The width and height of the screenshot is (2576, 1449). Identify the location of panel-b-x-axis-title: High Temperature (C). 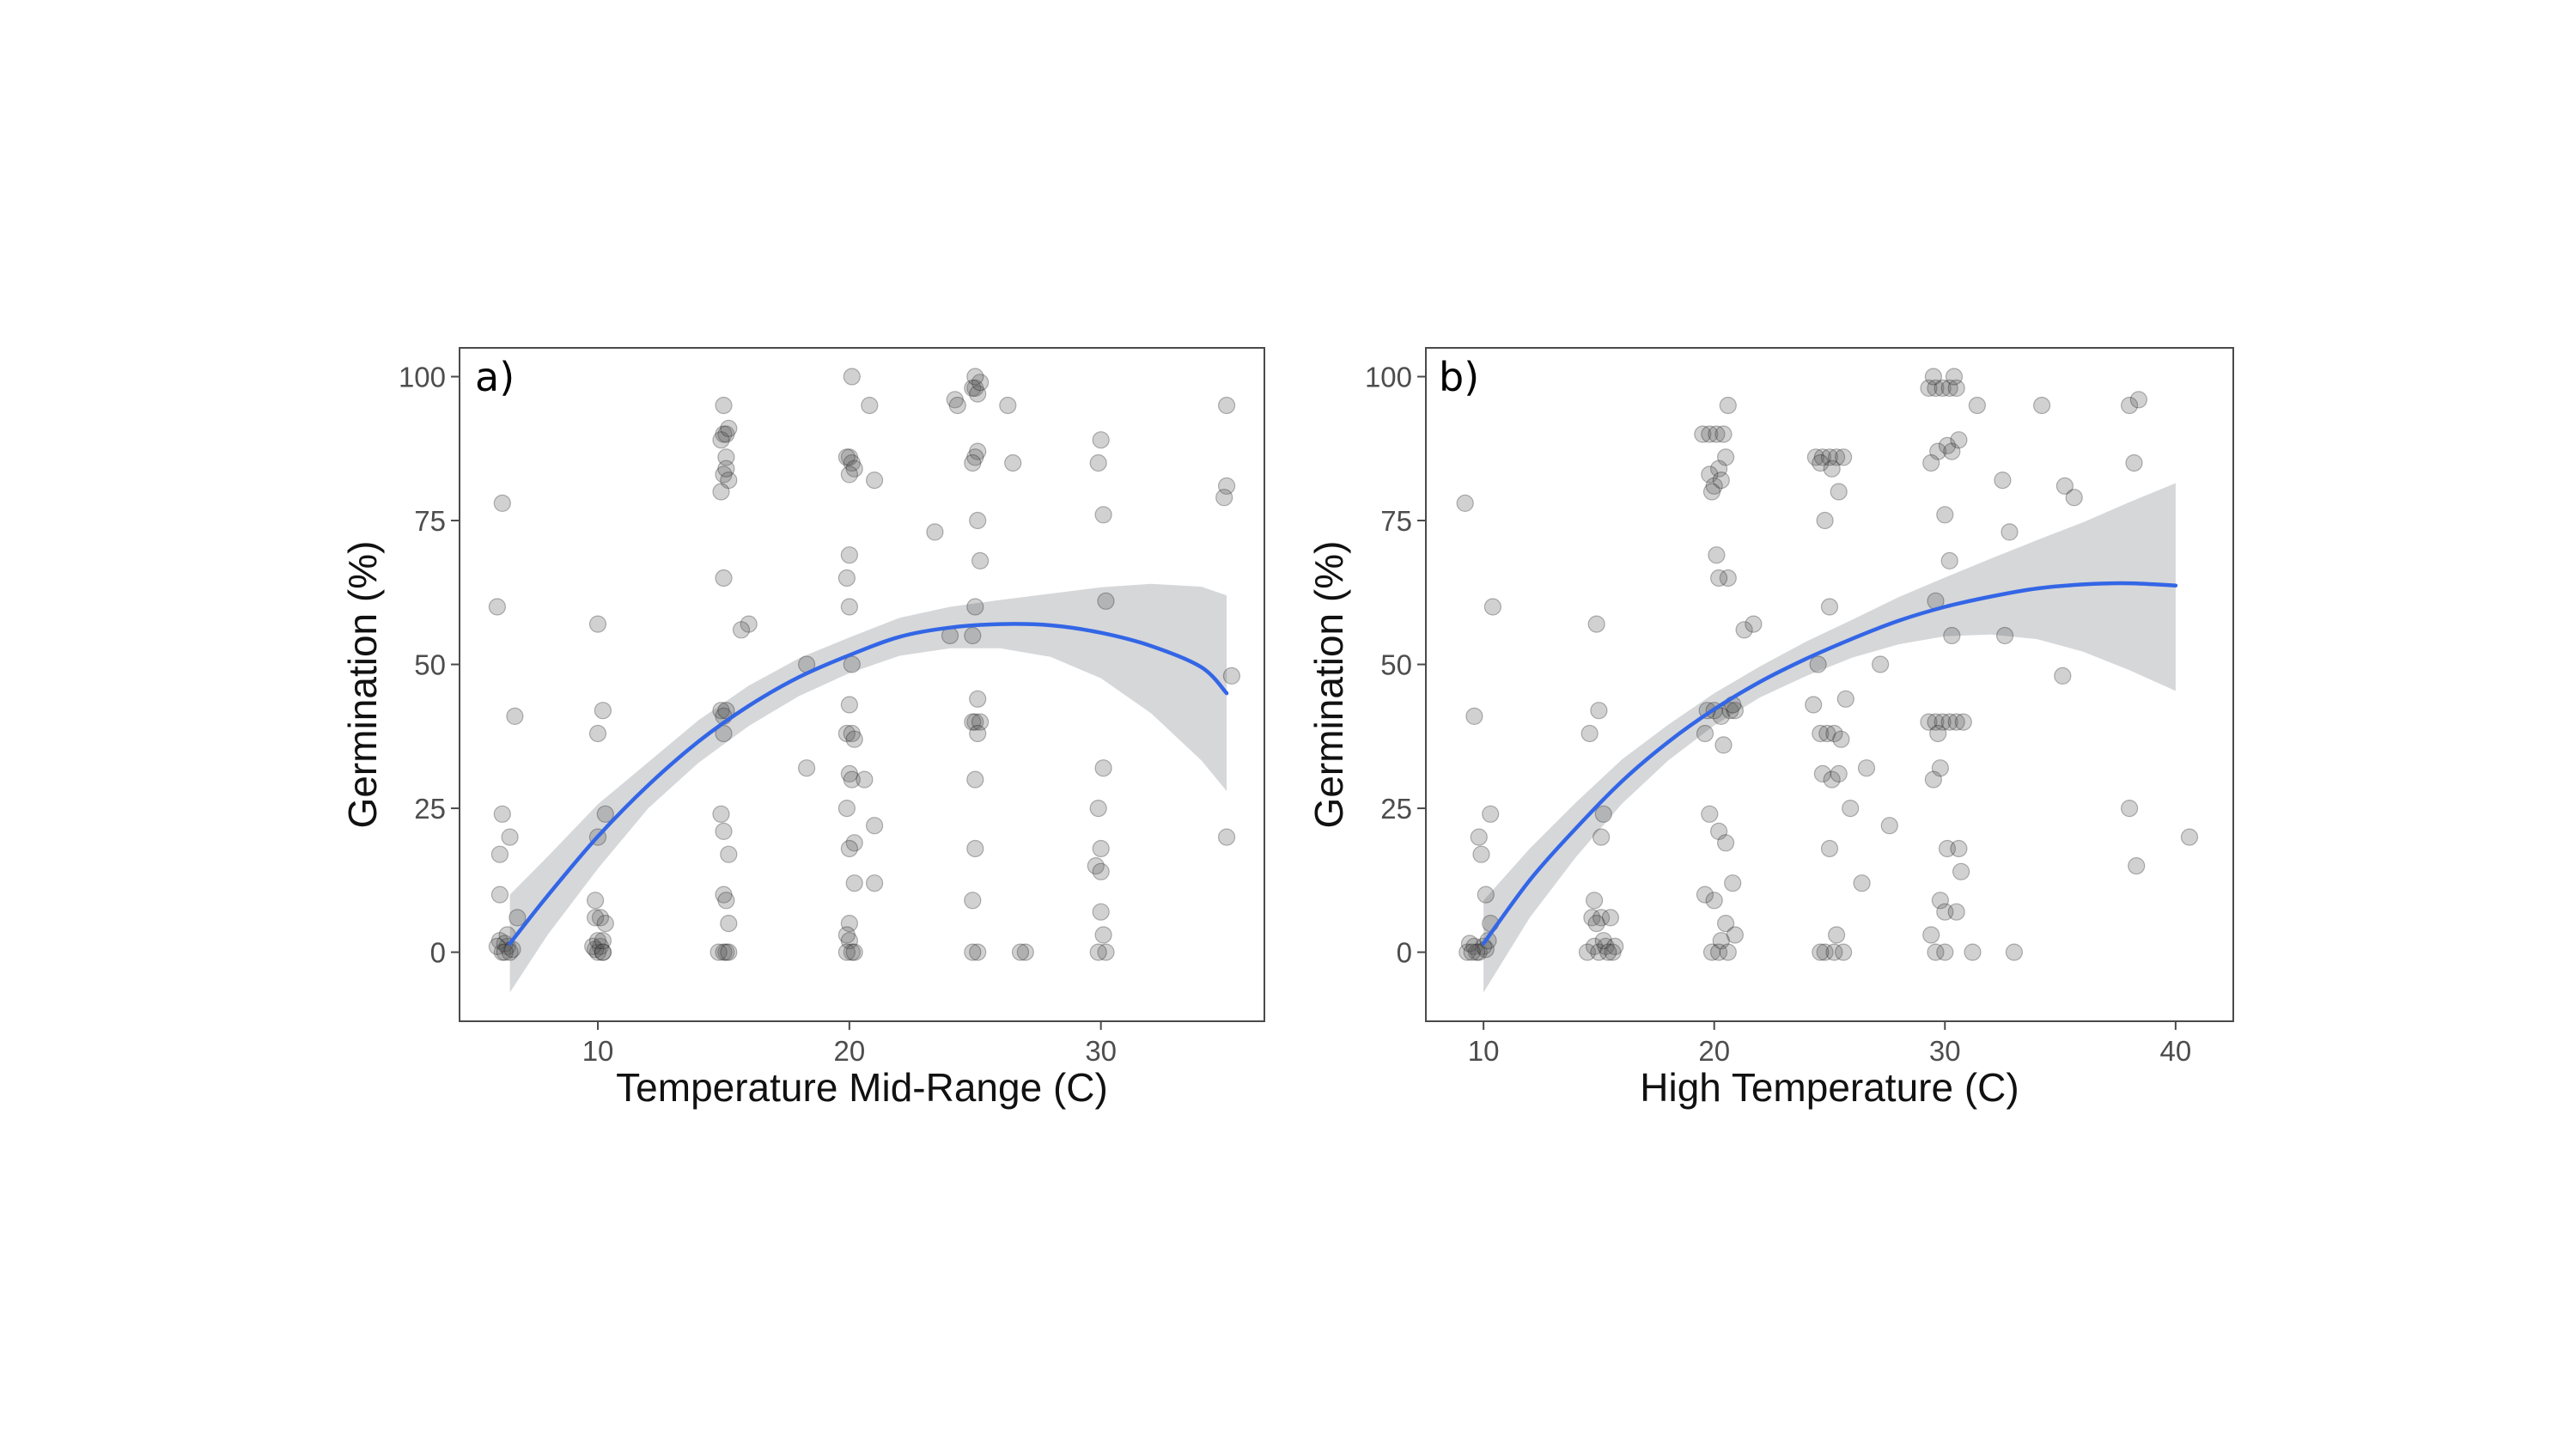
(1829, 1087).